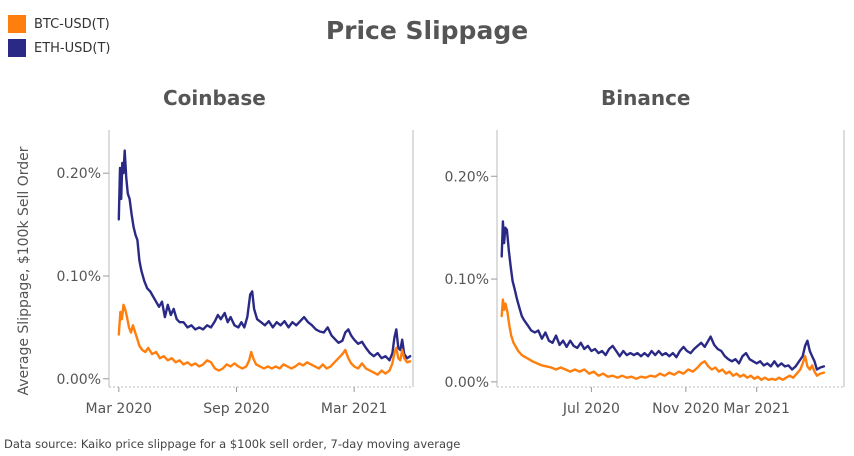 This screenshot has width=854, height=456. Describe the element at coordinates (354, 409) in the screenshot. I see `x-tick-label-coinbase-2: Mar 2021` at that location.